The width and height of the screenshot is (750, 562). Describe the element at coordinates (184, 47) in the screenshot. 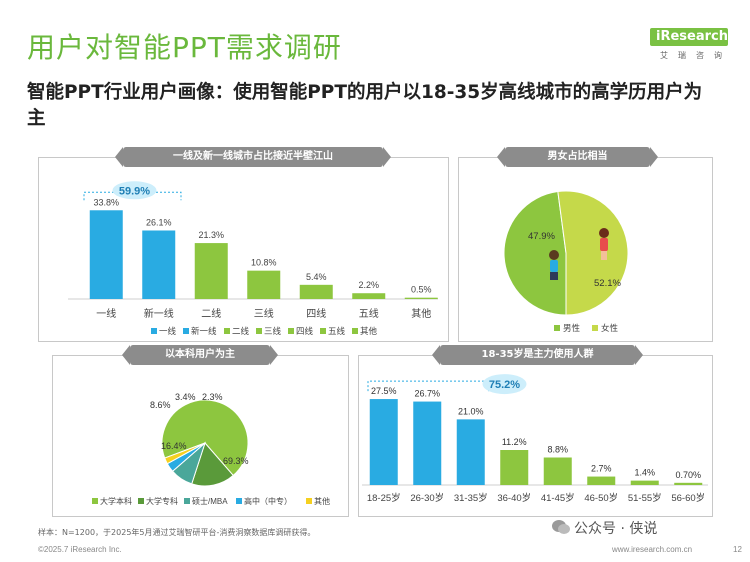

I see `page-title: 用户对智能PPT需求调研` at that location.